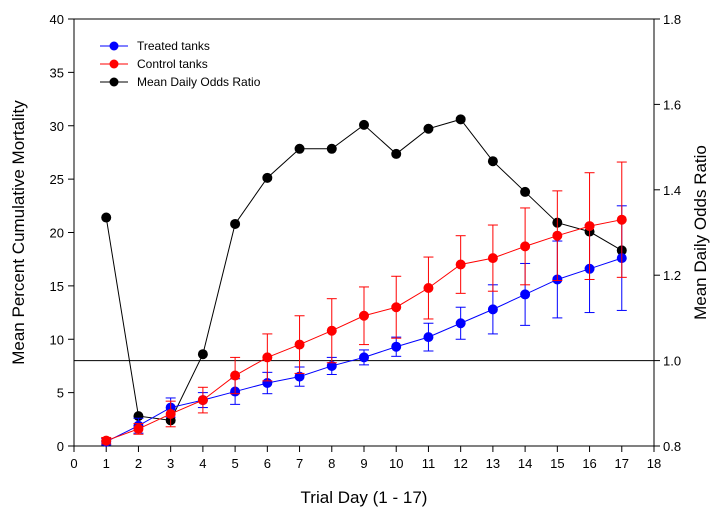  I want to click on legend-label: Control tanks, so click(172, 64).